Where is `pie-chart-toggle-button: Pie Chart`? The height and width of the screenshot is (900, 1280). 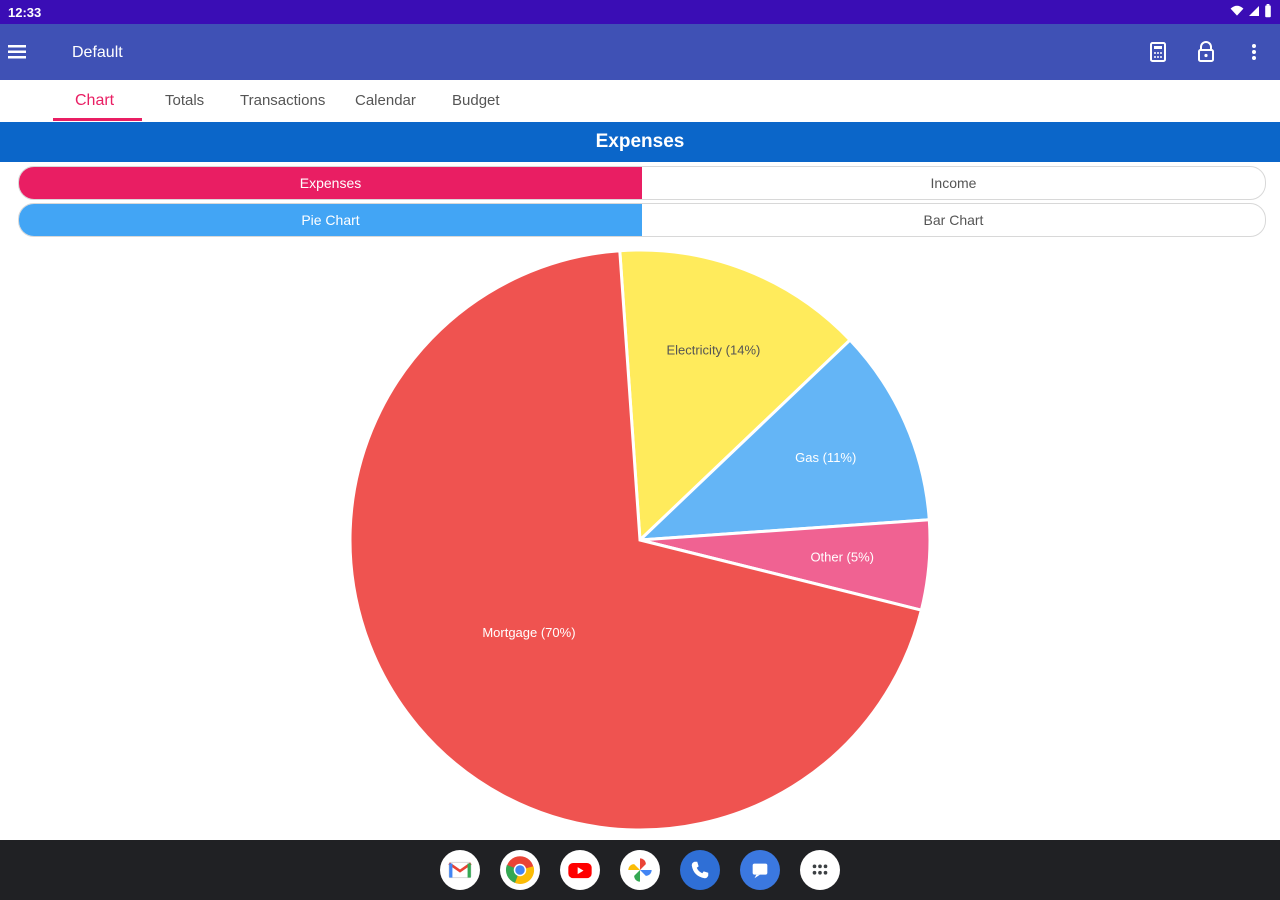
pie-chart-toggle-button: Pie Chart is located at coordinates (330, 220).